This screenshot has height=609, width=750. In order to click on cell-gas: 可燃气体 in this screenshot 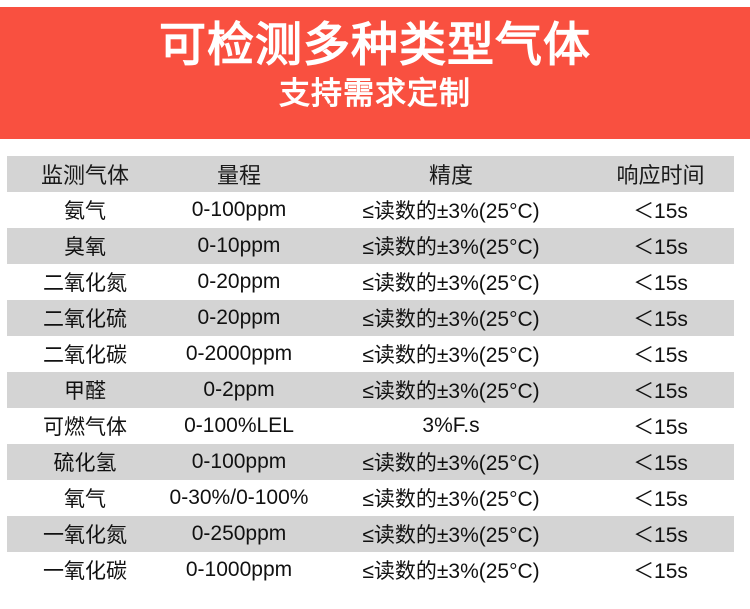, I will do `click(85, 427)`.